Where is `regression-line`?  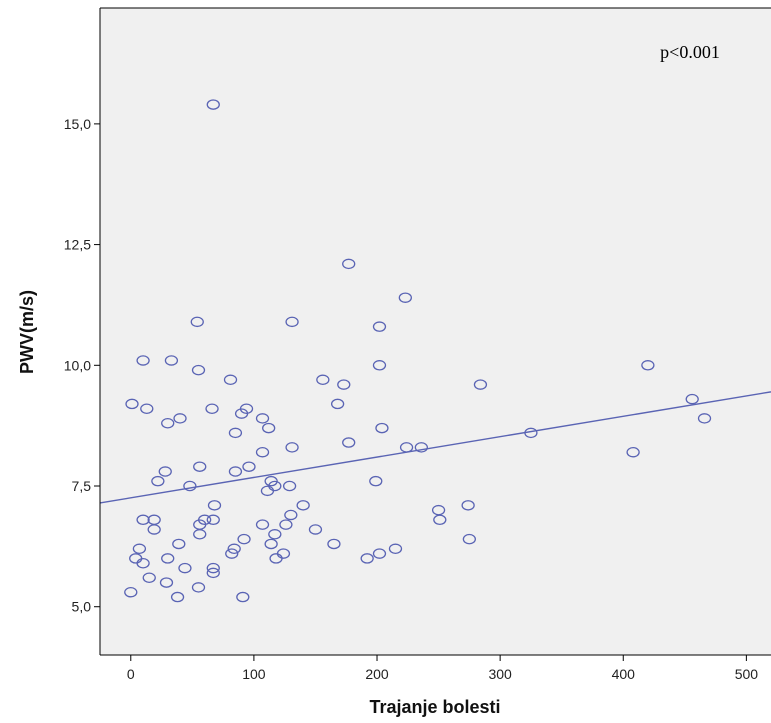
regression-line is located at coordinates (435, 447).